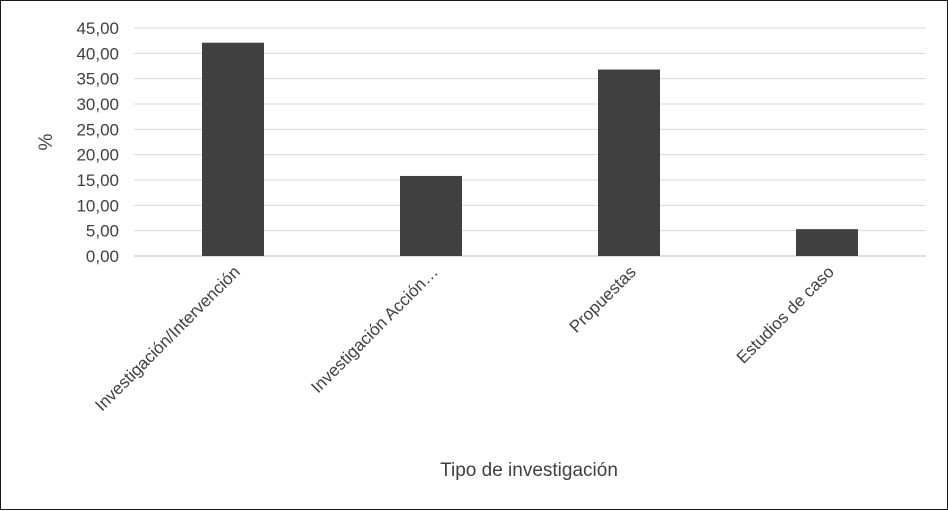 This screenshot has height=511, width=948. Describe the element at coordinates (102, 231) in the screenshot. I see `y-tick-label: 5,00` at that location.